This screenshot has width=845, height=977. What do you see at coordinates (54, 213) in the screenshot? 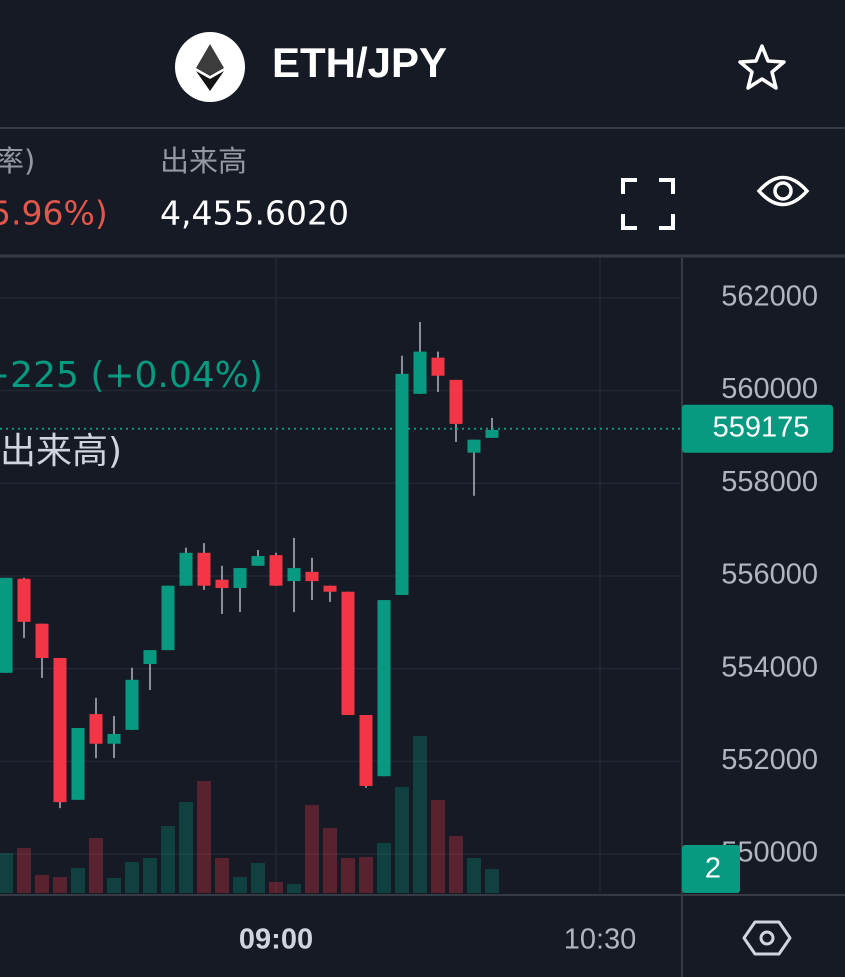
I see `change-value: 5.96%)` at bounding box center [54, 213].